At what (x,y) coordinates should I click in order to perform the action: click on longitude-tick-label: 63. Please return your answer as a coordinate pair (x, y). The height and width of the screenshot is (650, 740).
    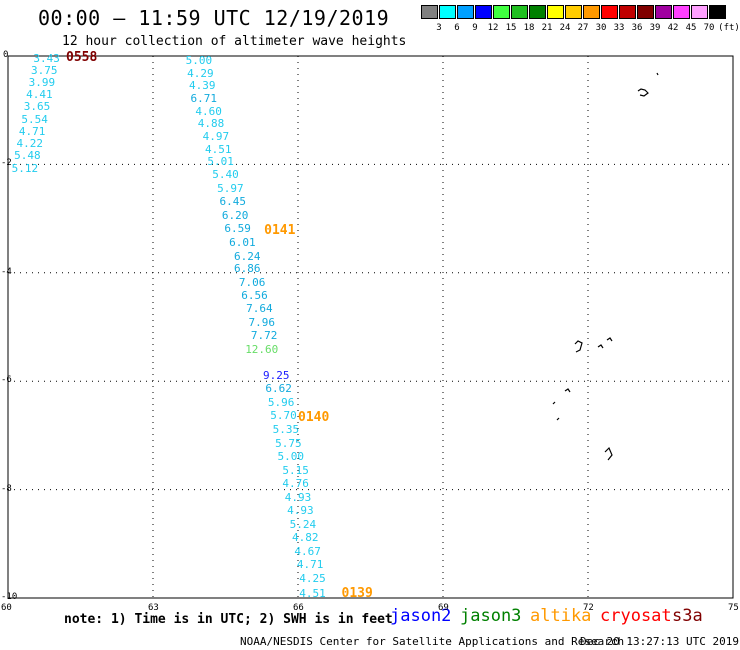
    Looking at the image, I should click on (153, 608).